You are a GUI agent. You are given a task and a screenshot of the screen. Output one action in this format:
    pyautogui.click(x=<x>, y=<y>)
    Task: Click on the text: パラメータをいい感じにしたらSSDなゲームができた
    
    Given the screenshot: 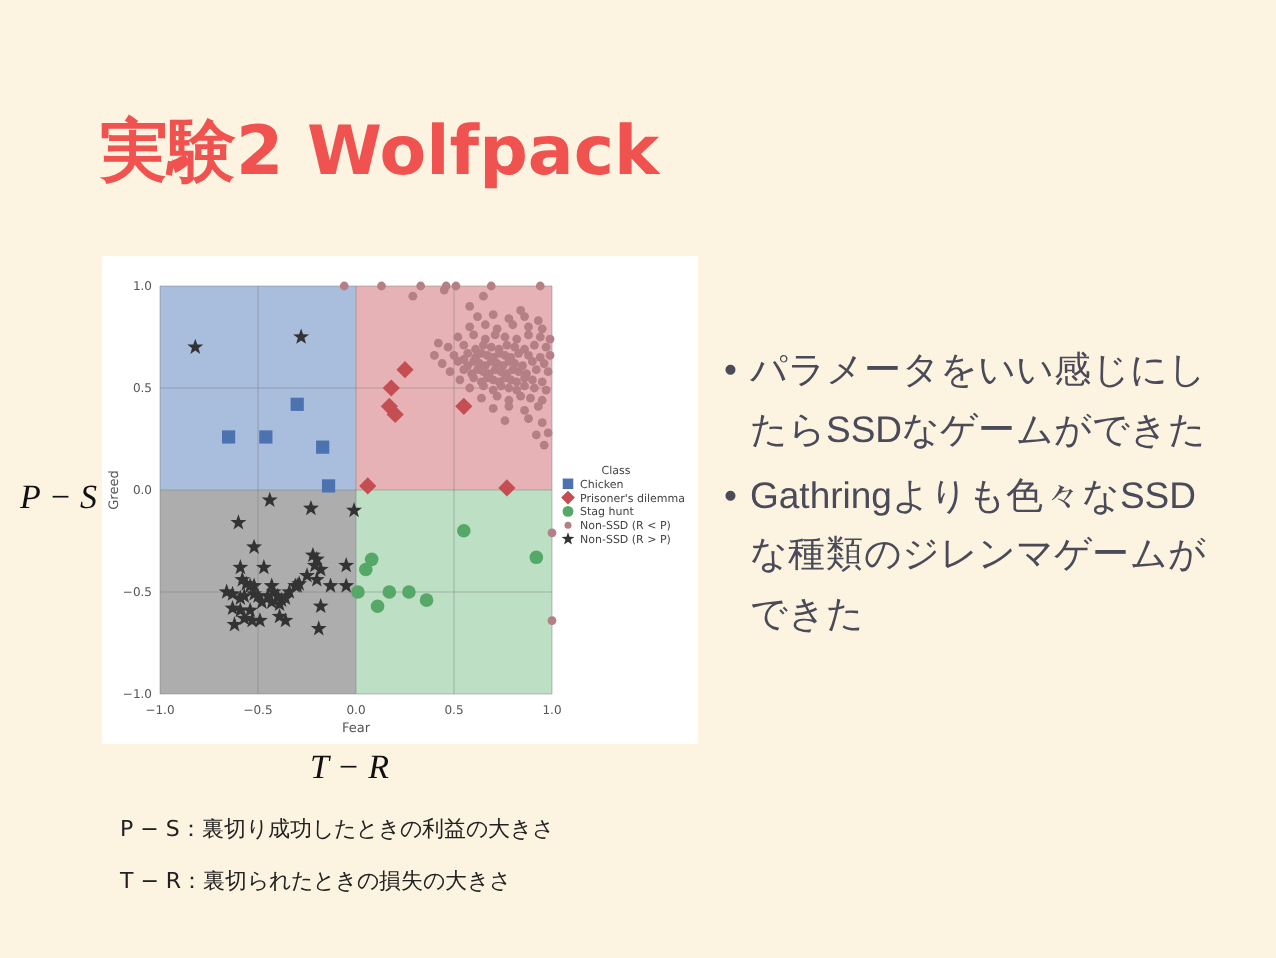 What is the action you would take?
    pyautogui.click(x=979, y=399)
    